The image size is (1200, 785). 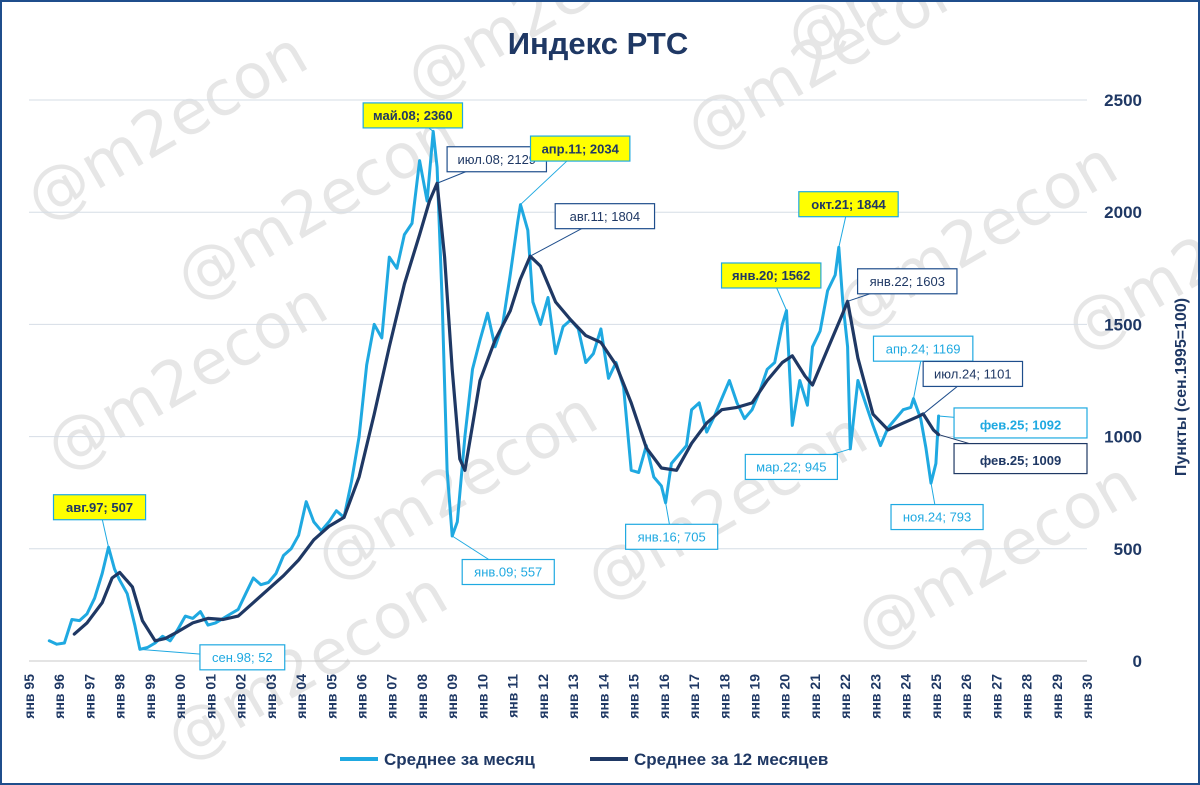 What do you see at coordinates (731, 759) in the screenshot?
I see `legend-label-12m: Среднее за 12 месяцев` at bounding box center [731, 759].